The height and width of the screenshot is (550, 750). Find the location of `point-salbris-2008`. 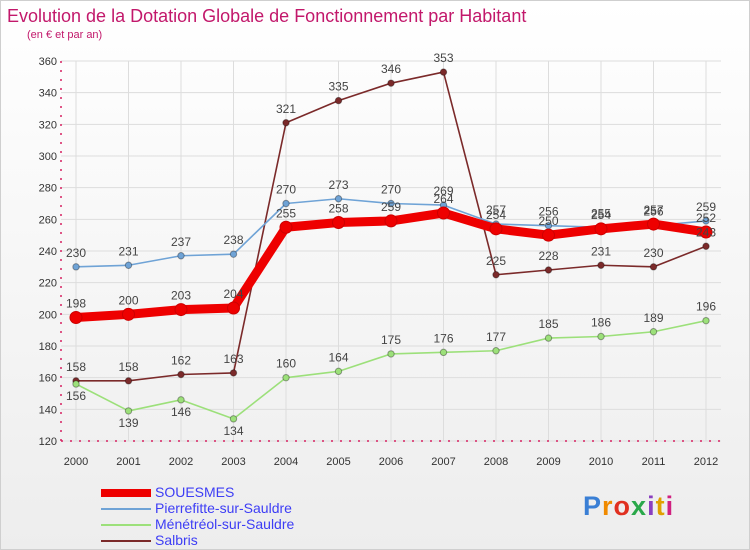

point-salbris-2008 is located at coordinates (496, 275).